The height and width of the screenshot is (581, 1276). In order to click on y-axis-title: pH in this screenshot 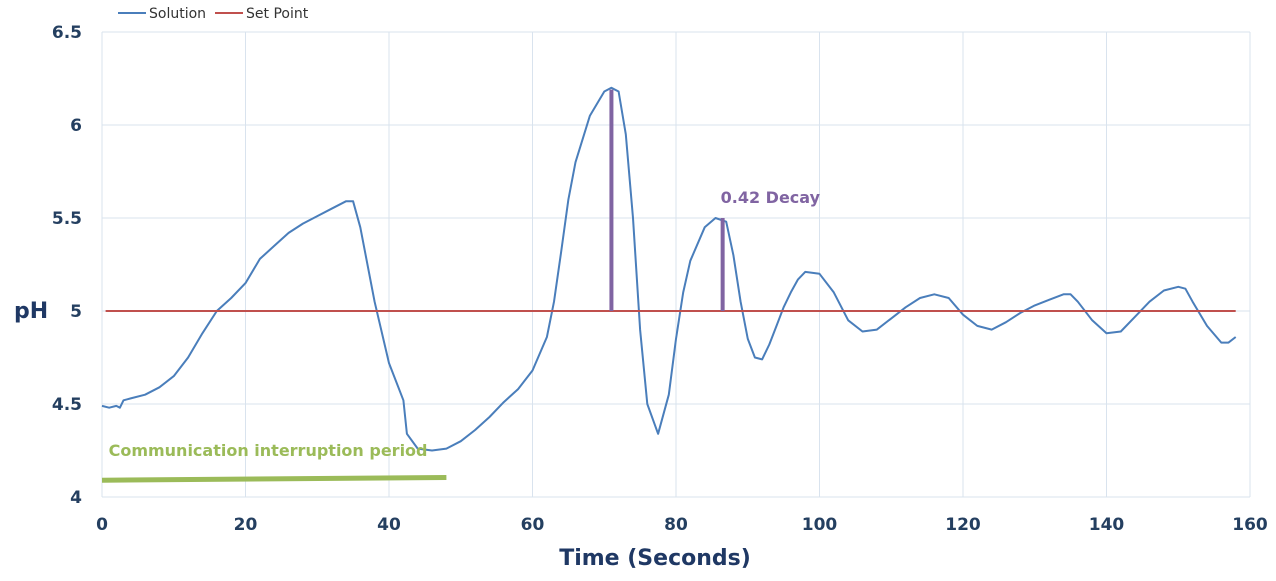, I will do `click(31, 311)`.